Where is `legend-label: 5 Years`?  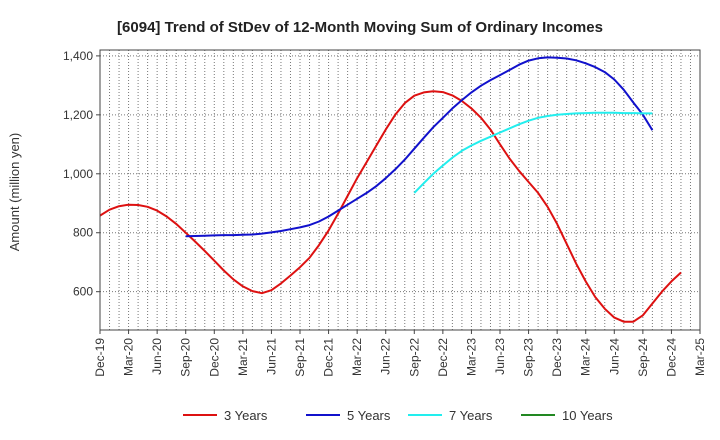 legend-label: 5 Years is located at coordinates (369, 415).